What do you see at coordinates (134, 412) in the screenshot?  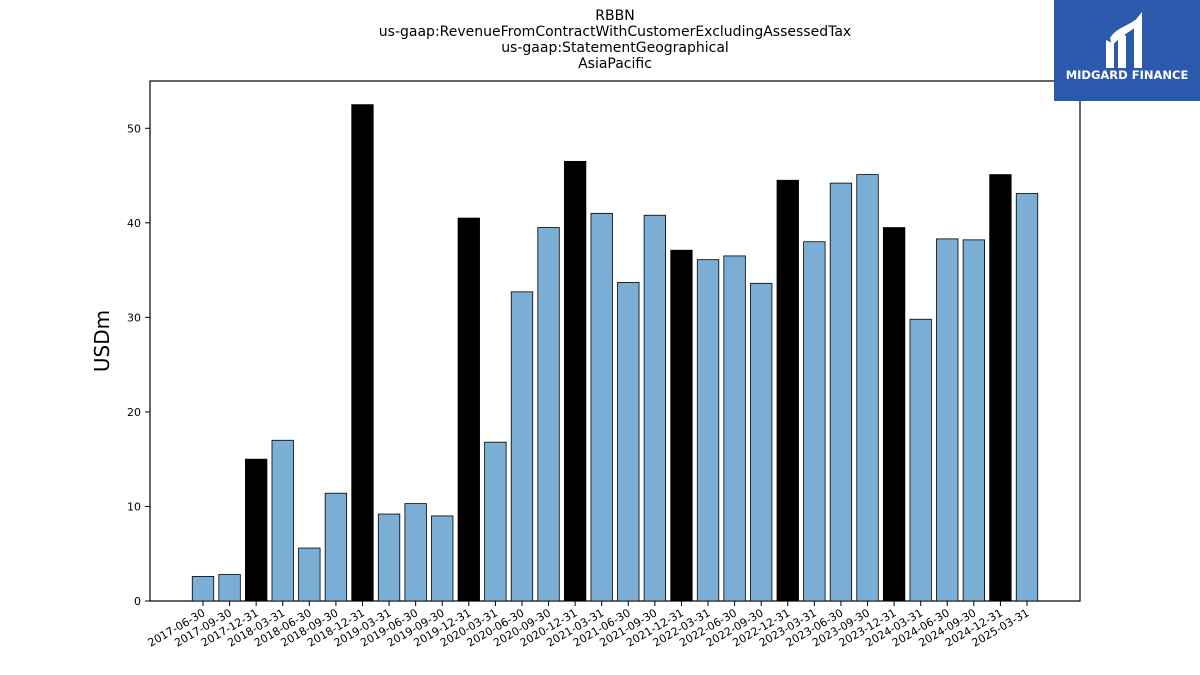 I see `y-tick-label: 20` at bounding box center [134, 412].